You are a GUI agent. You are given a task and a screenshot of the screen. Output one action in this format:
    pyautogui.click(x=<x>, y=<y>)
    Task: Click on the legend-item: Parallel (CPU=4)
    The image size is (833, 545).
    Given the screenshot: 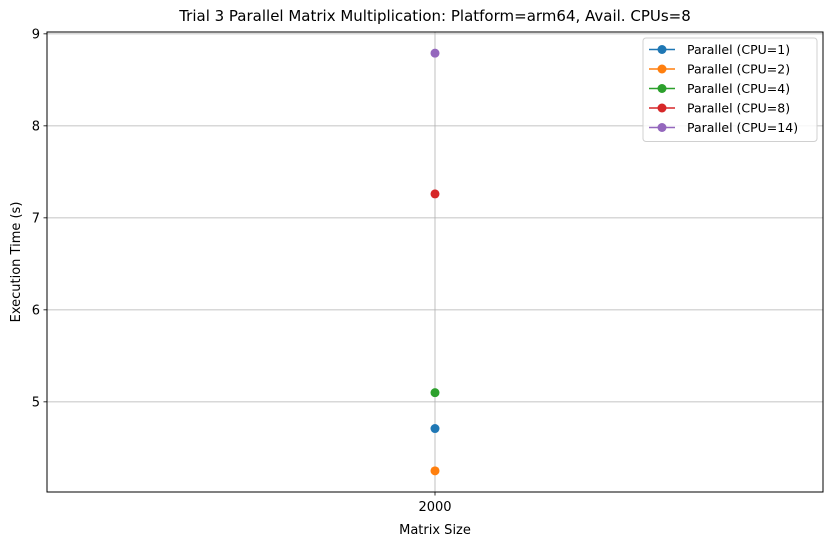 What is the action you would take?
    pyautogui.click(x=719, y=88)
    